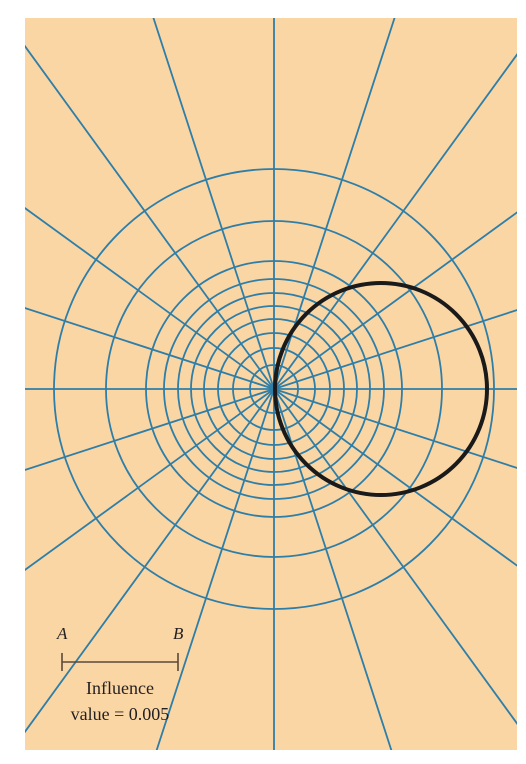 The width and height of the screenshot is (526, 764). What do you see at coordinates (62, 633) in the screenshot?
I see `scale-label-a: A` at bounding box center [62, 633].